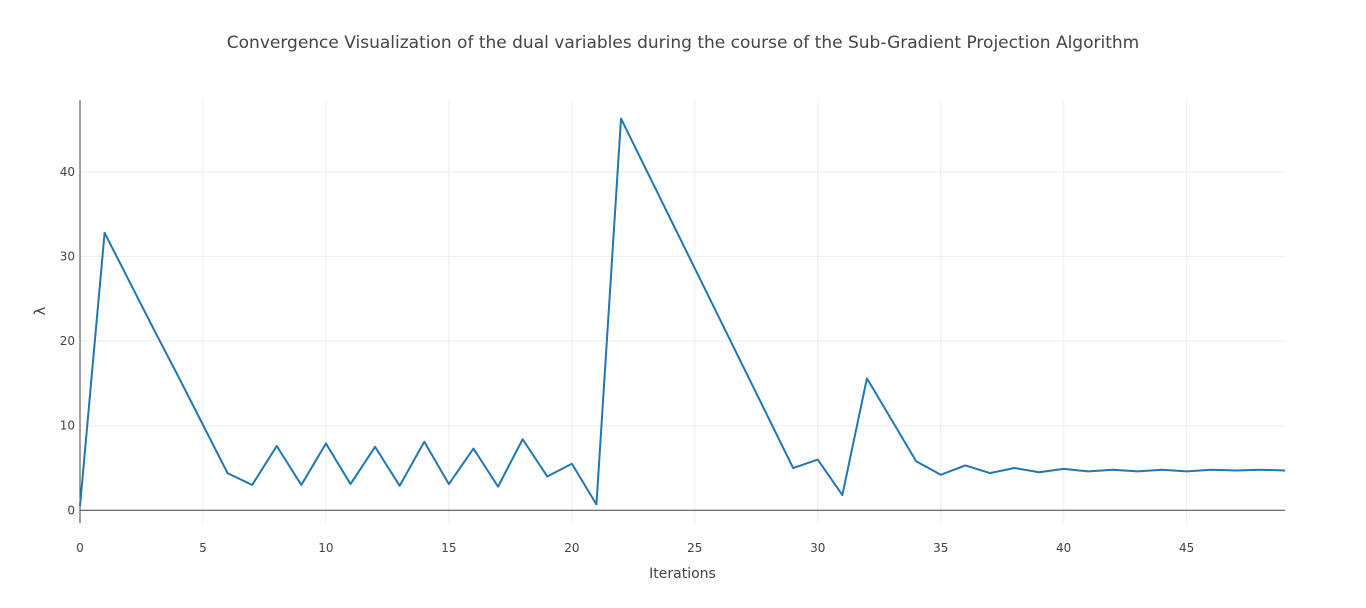  What do you see at coordinates (448, 548) in the screenshot?
I see `x-tick-label: 15` at bounding box center [448, 548].